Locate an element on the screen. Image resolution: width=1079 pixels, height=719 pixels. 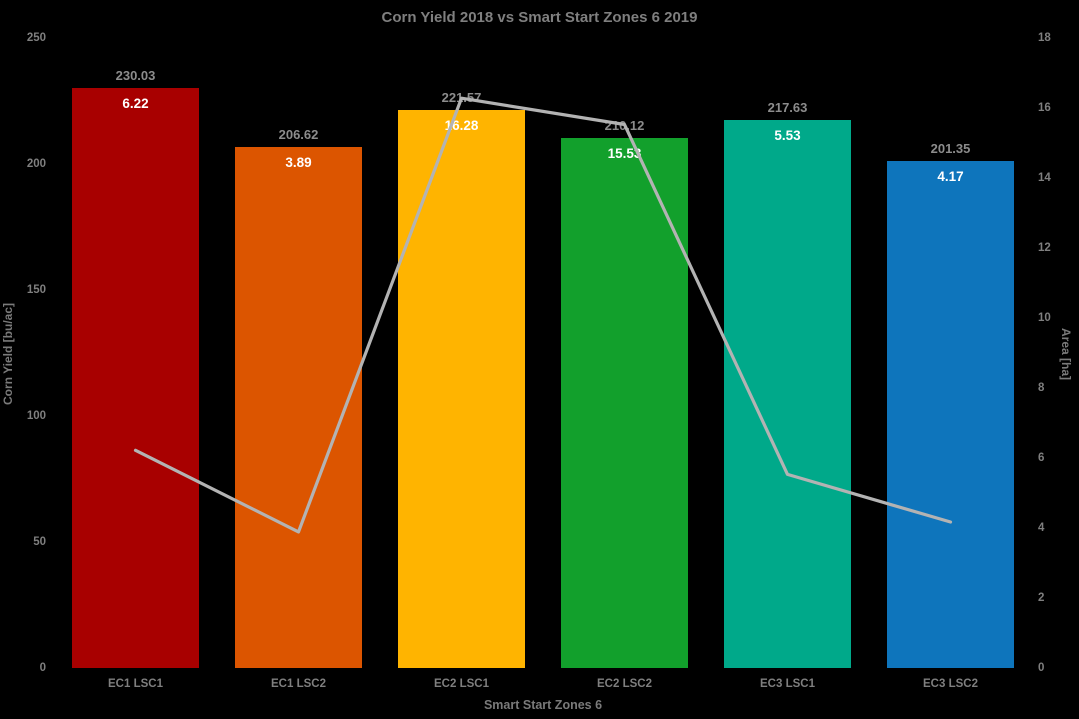
right-y-tick-label: 12 is located at coordinates (1044, 248).